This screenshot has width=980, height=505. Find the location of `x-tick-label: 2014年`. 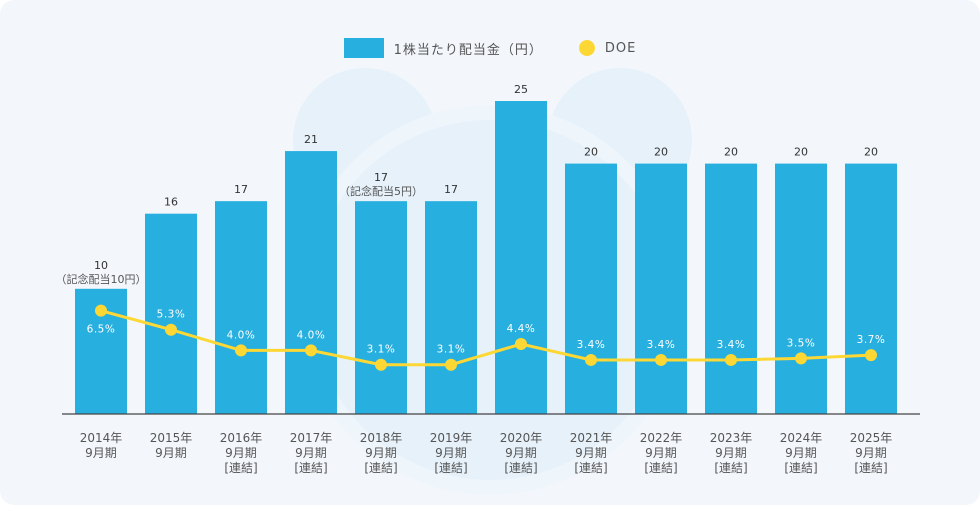

x-tick-label: 2014年 is located at coordinates (101, 438).